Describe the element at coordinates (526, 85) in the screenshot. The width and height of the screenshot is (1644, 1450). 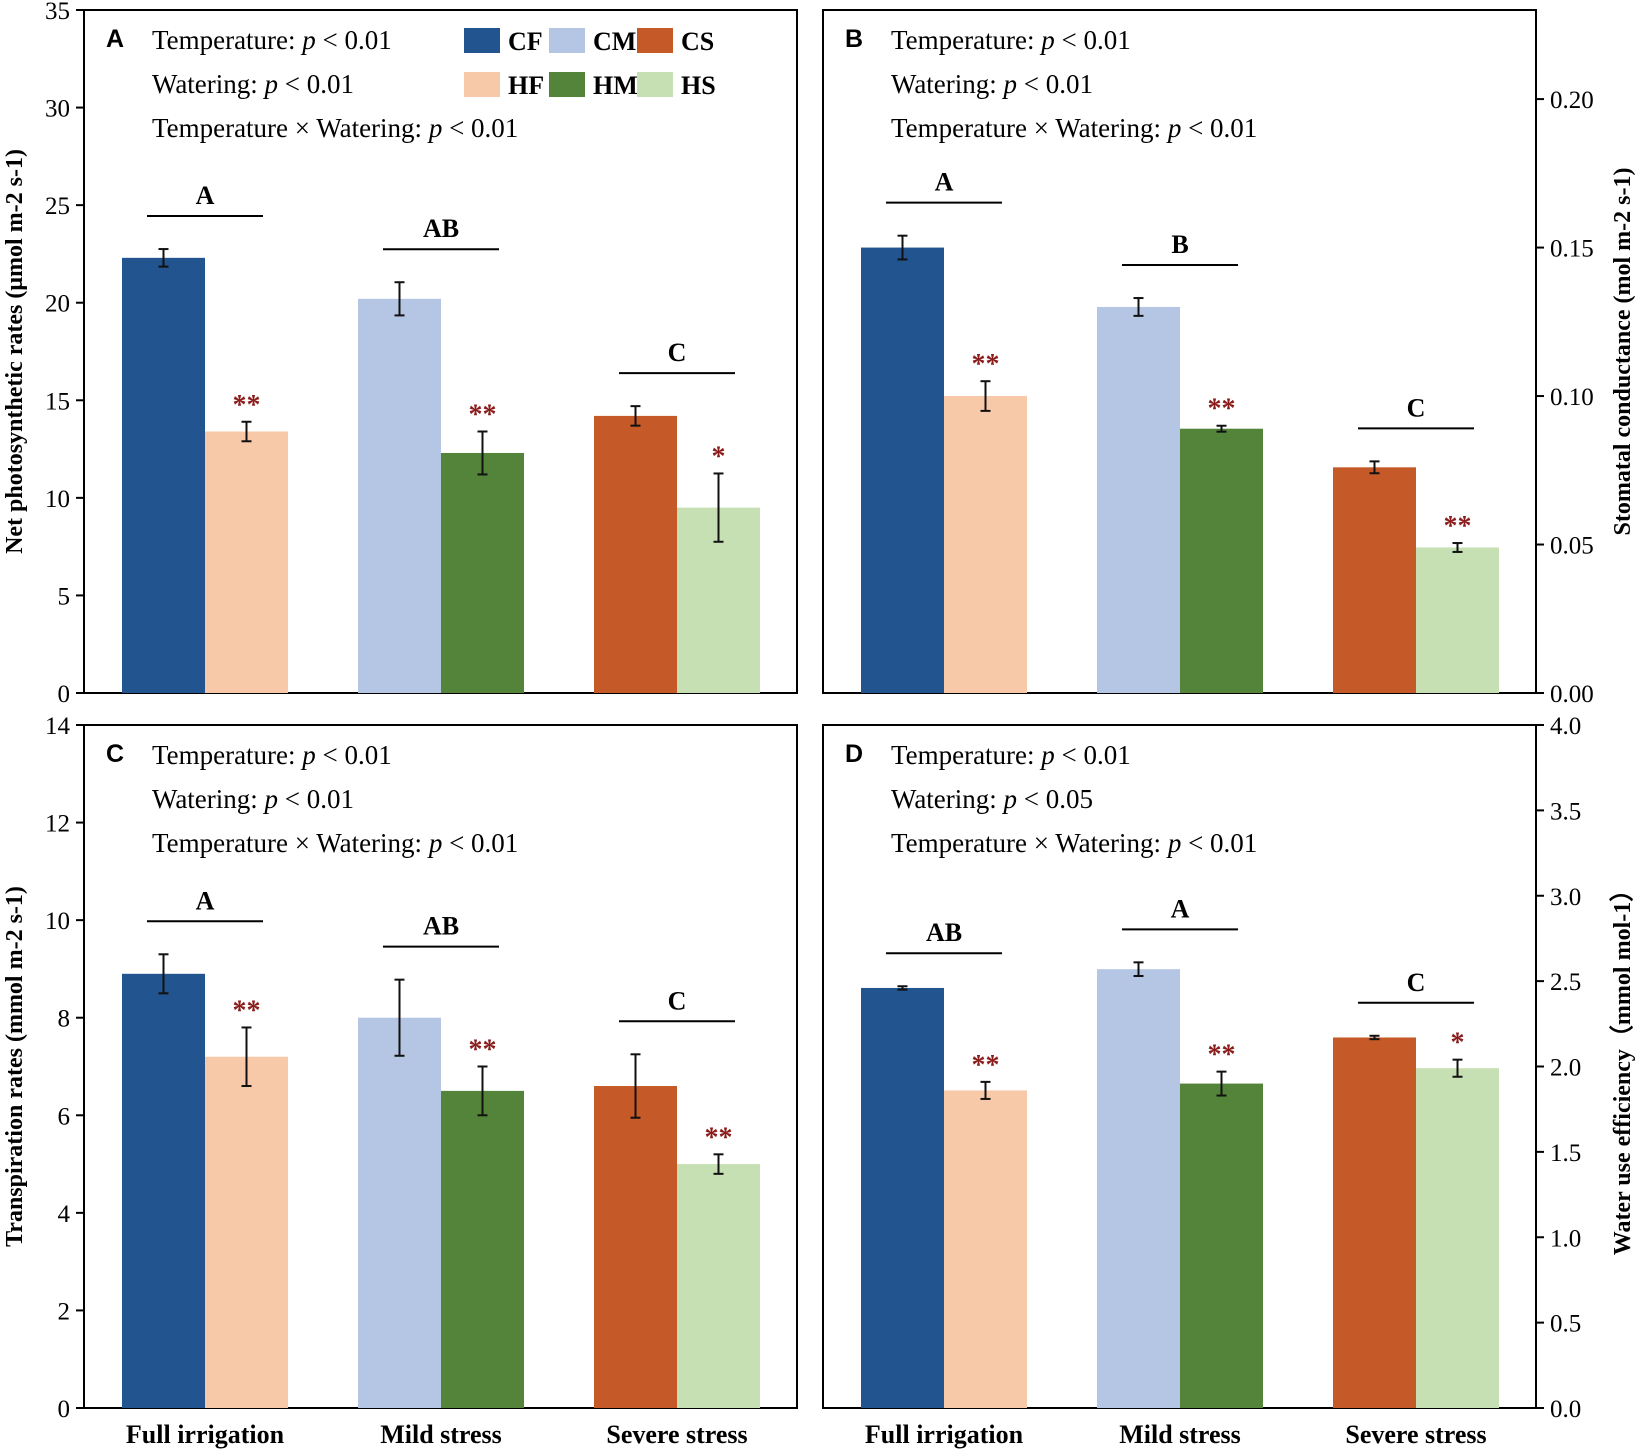
I see `legend-label-HF: HF` at that location.